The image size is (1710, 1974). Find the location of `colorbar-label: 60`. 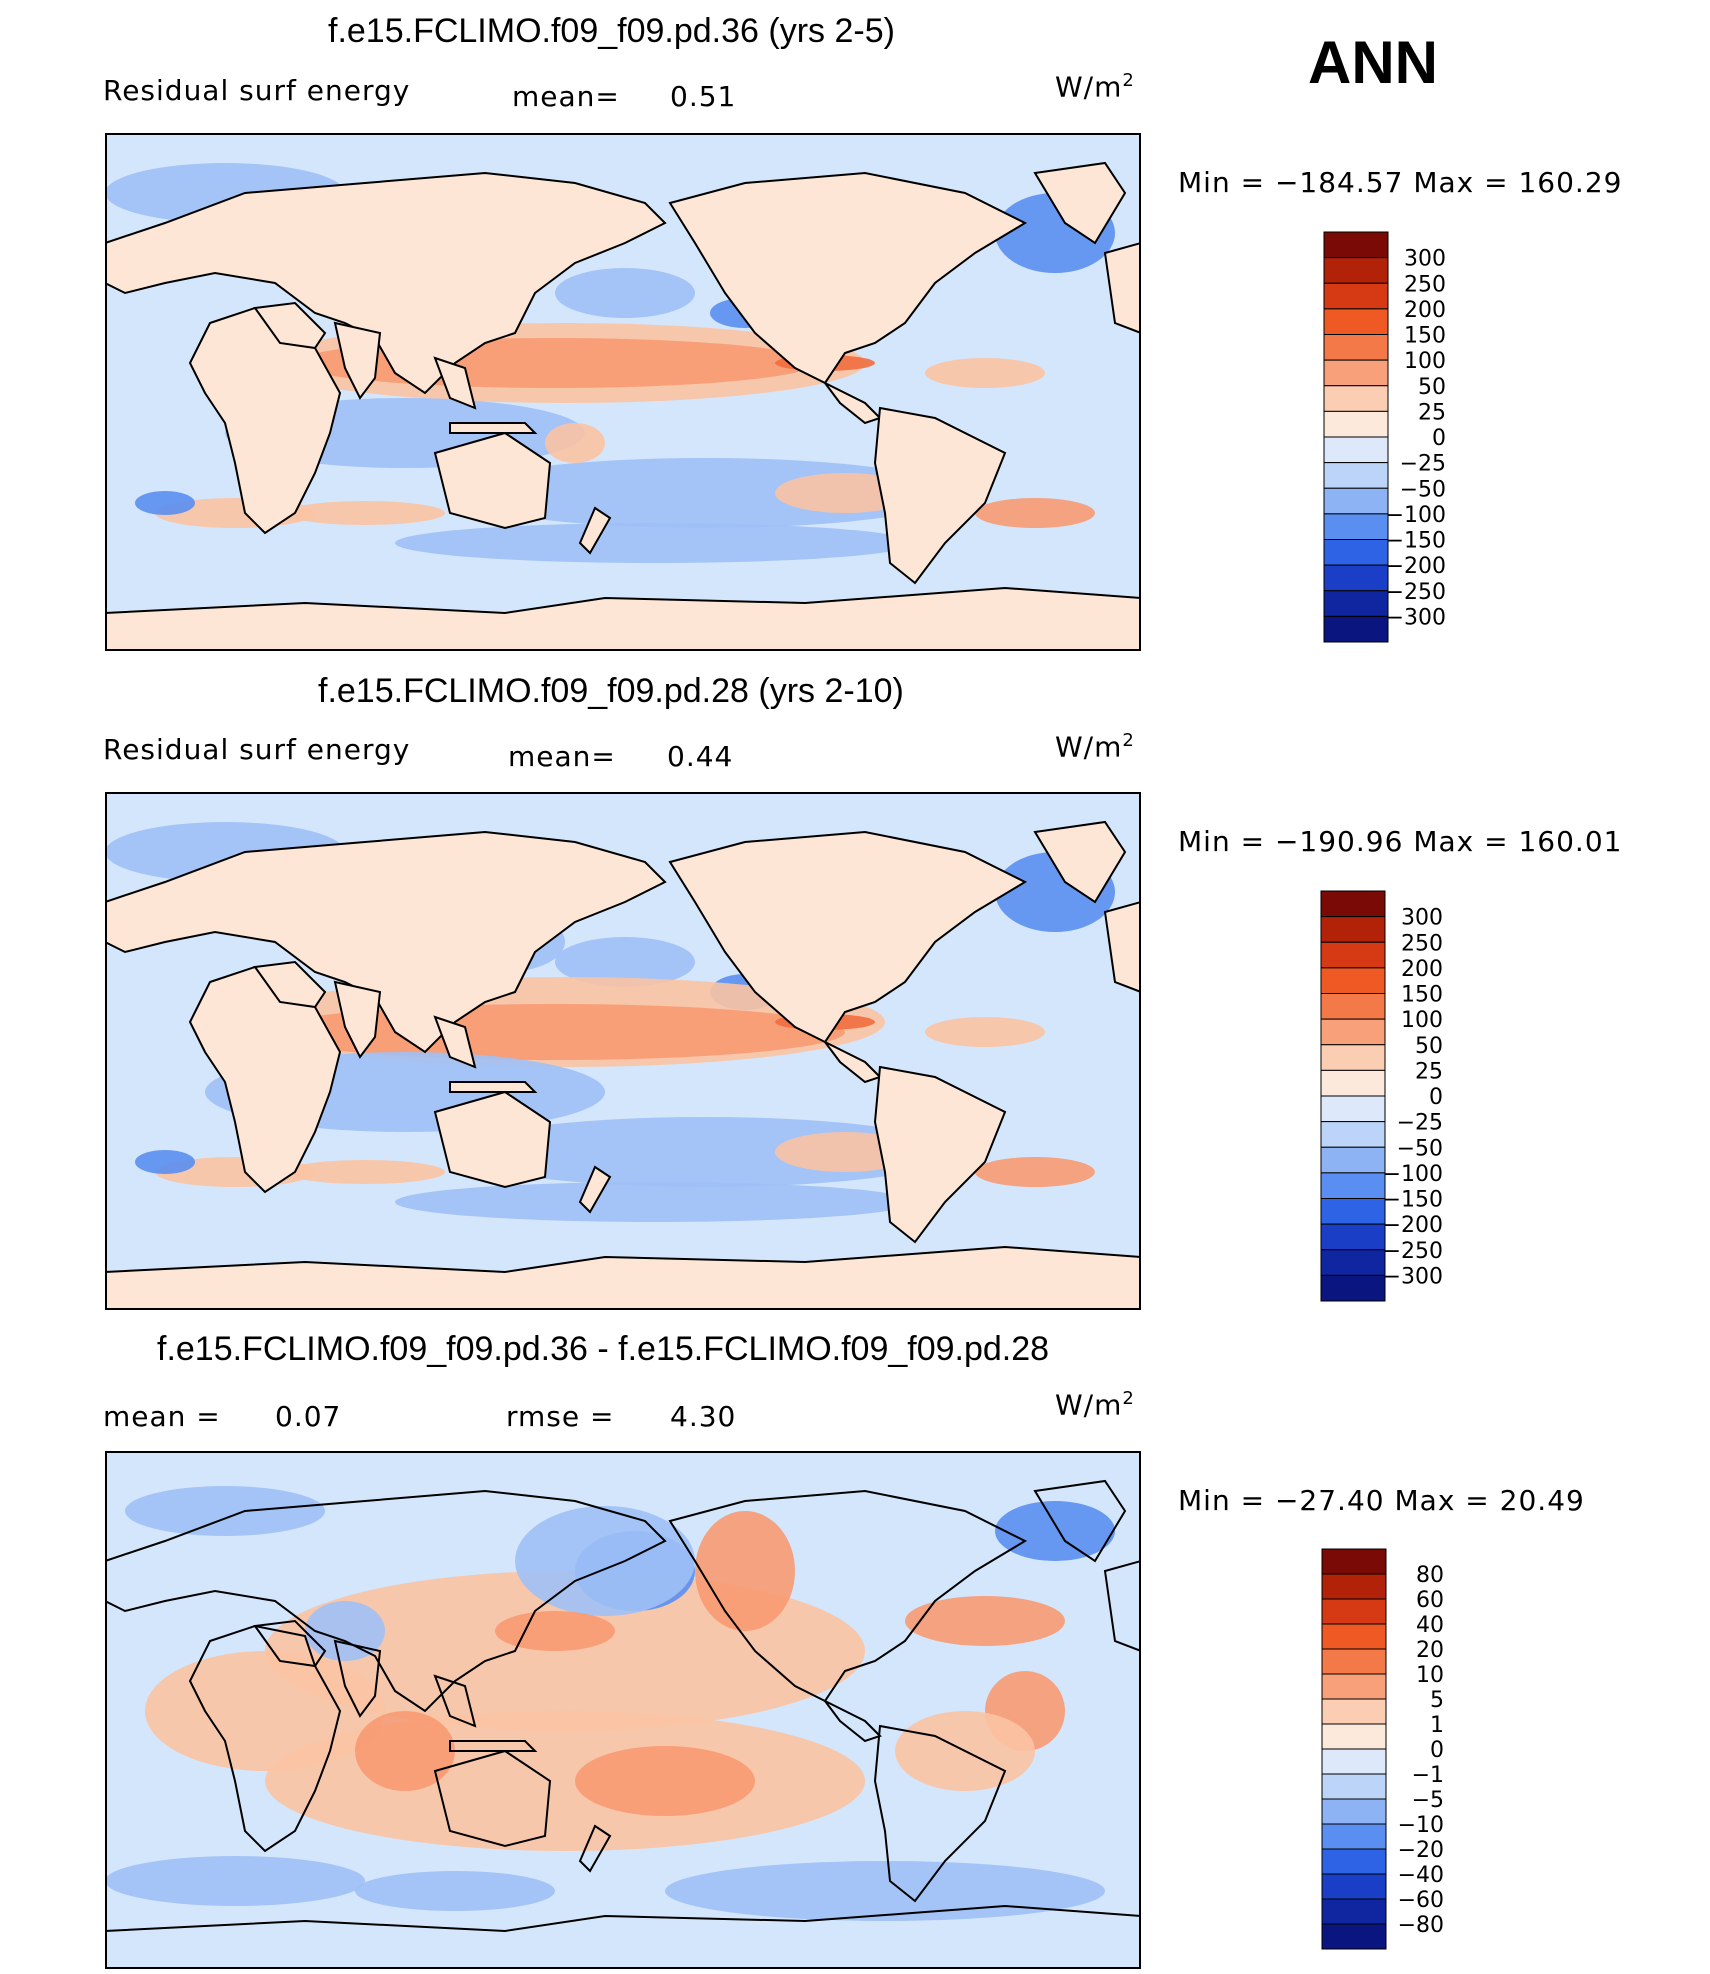

colorbar-label: 60 is located at coordinates (1430, 1600).